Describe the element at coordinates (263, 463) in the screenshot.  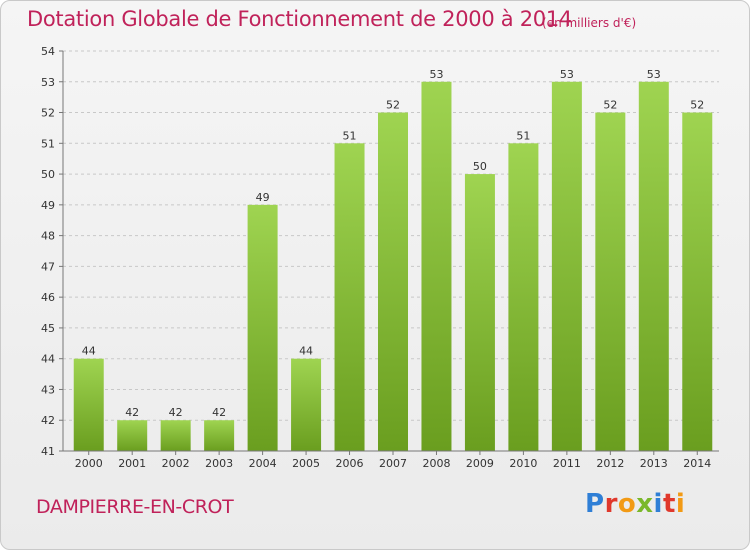
I see `x-tick-label: 2004` at that location.